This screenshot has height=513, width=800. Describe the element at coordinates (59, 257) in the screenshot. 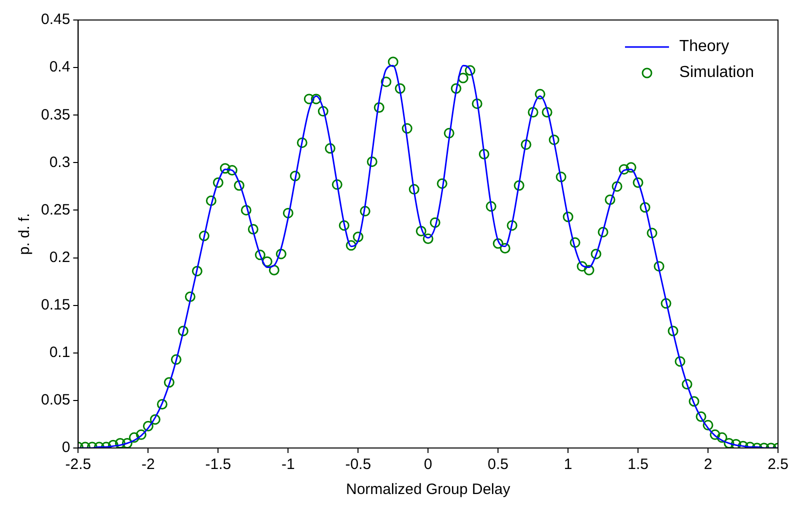

I see `y-tick-label: 0.2` at that location.